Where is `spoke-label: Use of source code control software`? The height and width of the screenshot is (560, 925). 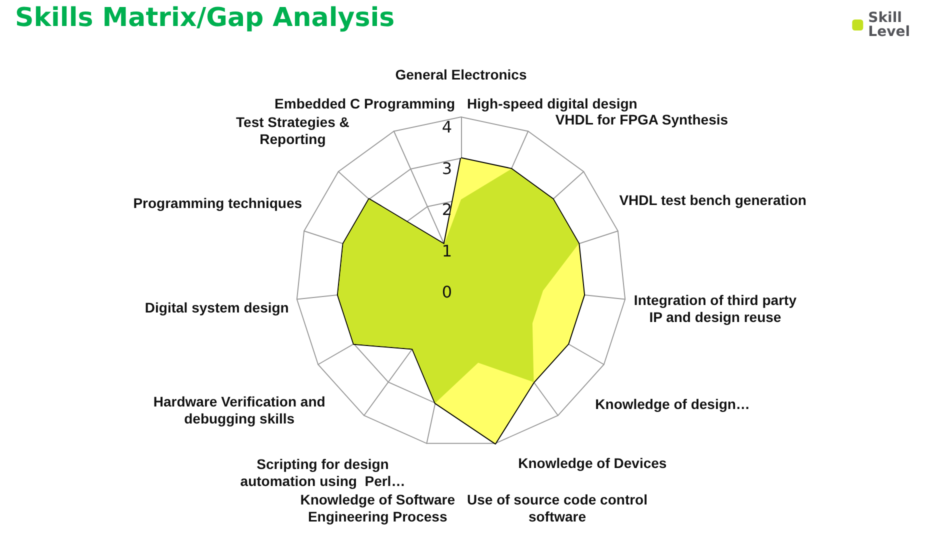
spoke-label: Use of source code control software is located at coordinates (557, 508).